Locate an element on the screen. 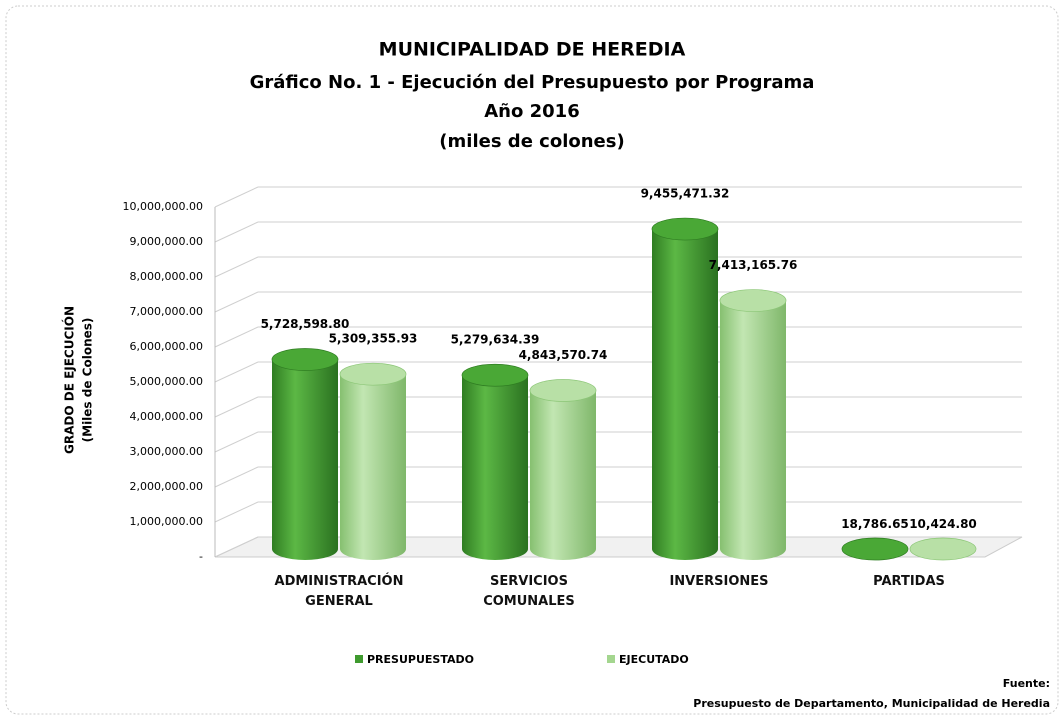 This screenshot has height=724, width=1064. y-tick-label: 6,000,000.00 is located at coordinates (166, 346).